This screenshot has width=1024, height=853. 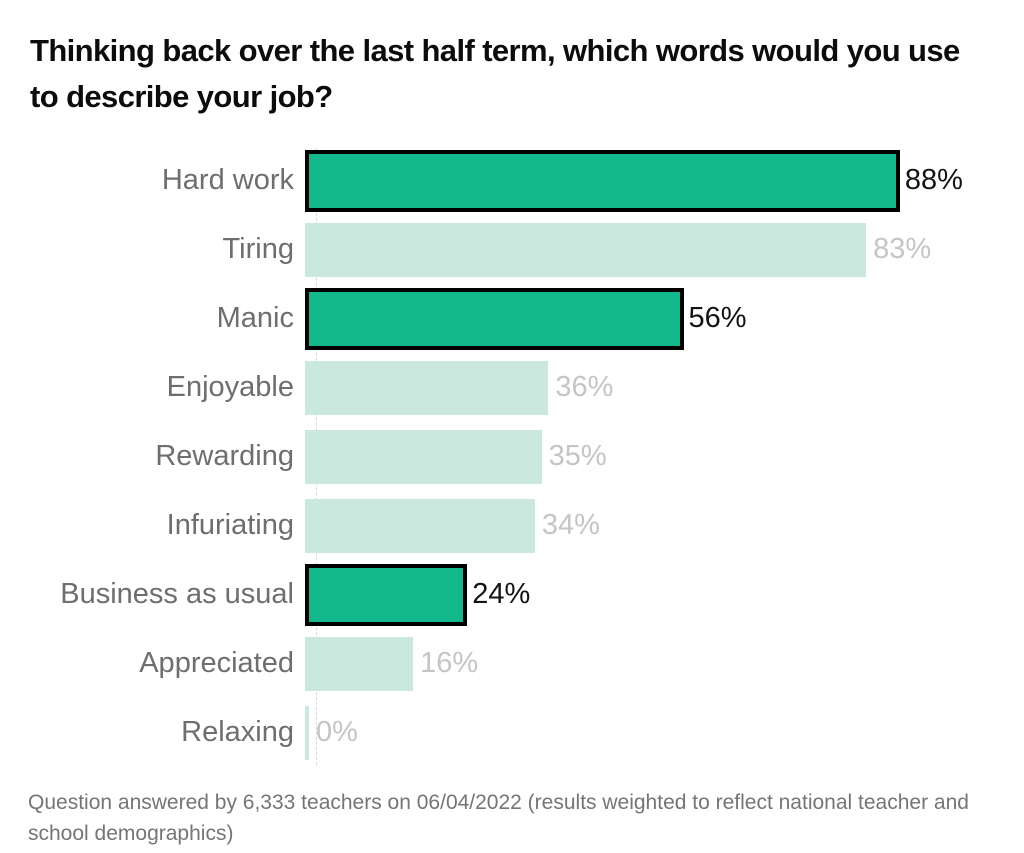 What do you see at coordinates (255, 318) in the screenshot?
I see `category-label-manic: Manic` at bounding box center [255, 318].